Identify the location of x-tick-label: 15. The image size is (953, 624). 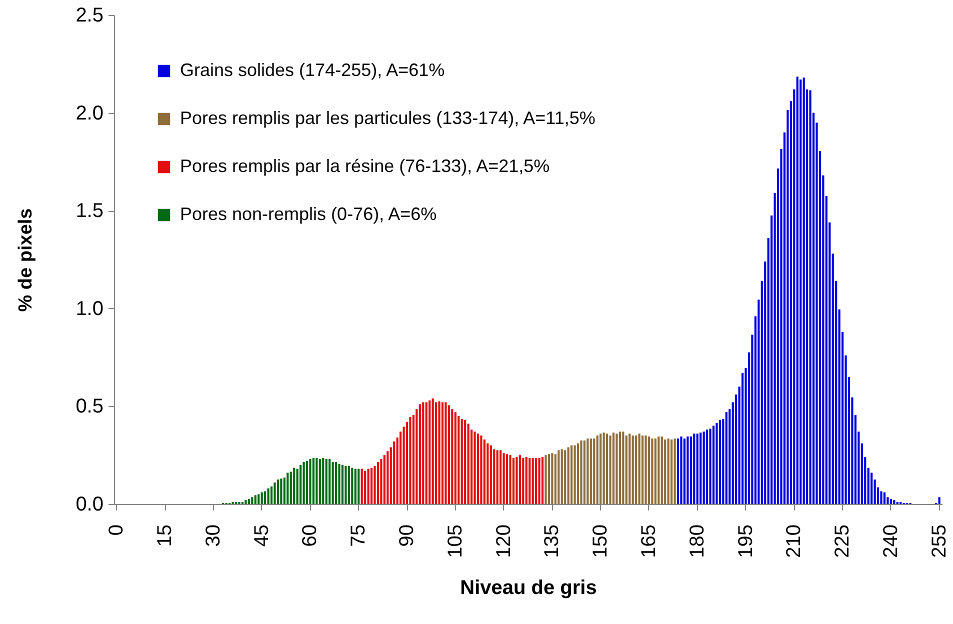
(165, 535).